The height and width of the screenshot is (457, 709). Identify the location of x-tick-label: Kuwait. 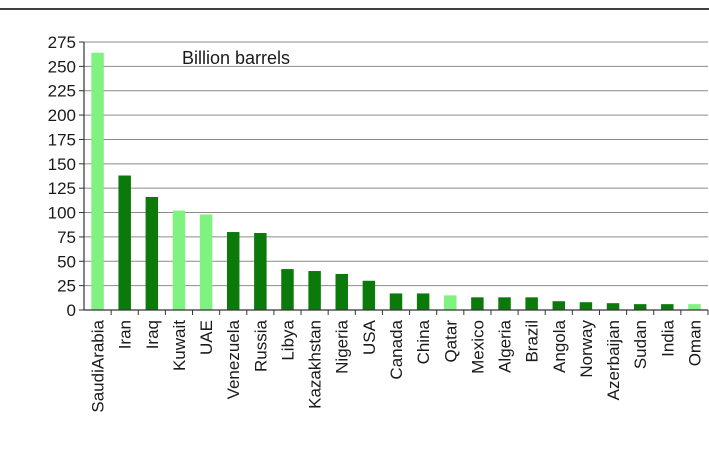
(179, 345).